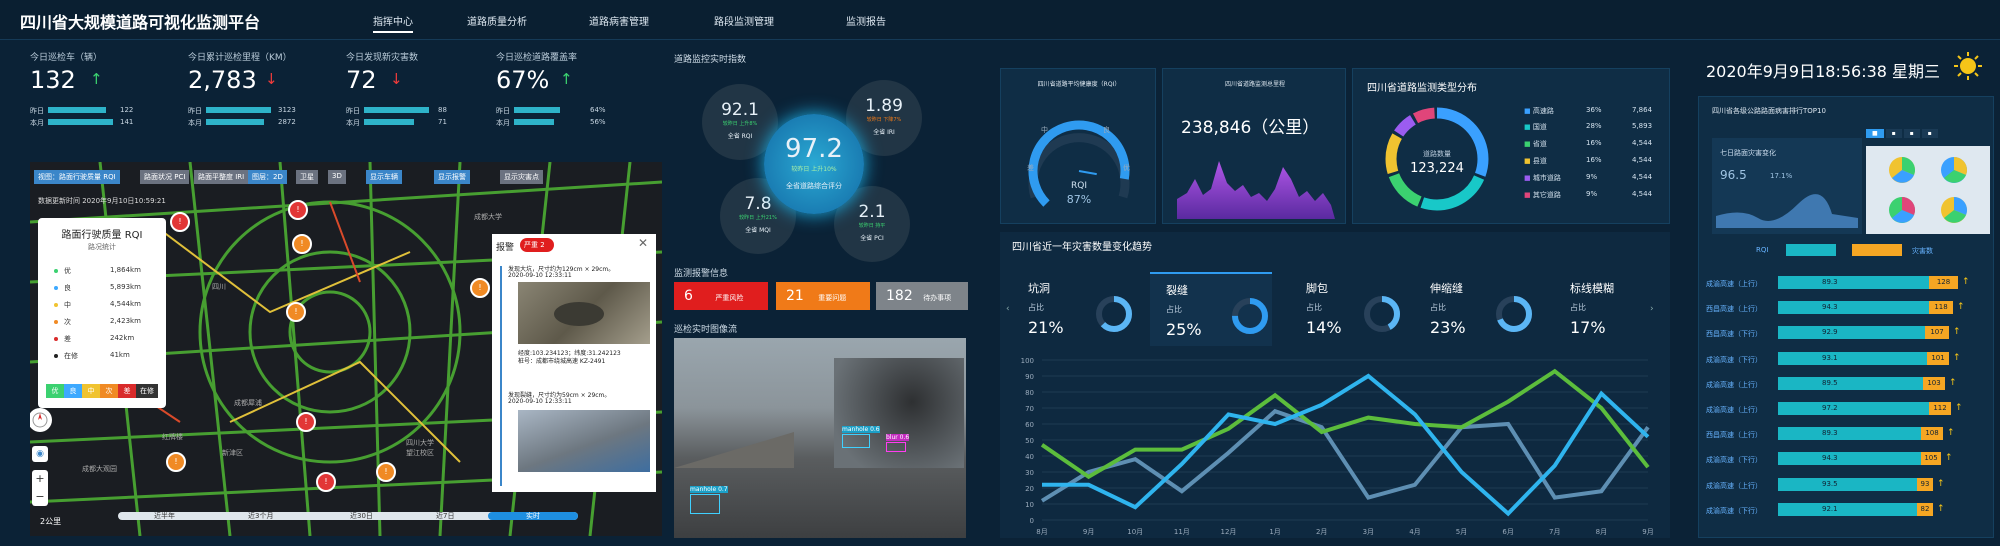  I want to click on rank-count-bar: 82, so click(1925, 509).